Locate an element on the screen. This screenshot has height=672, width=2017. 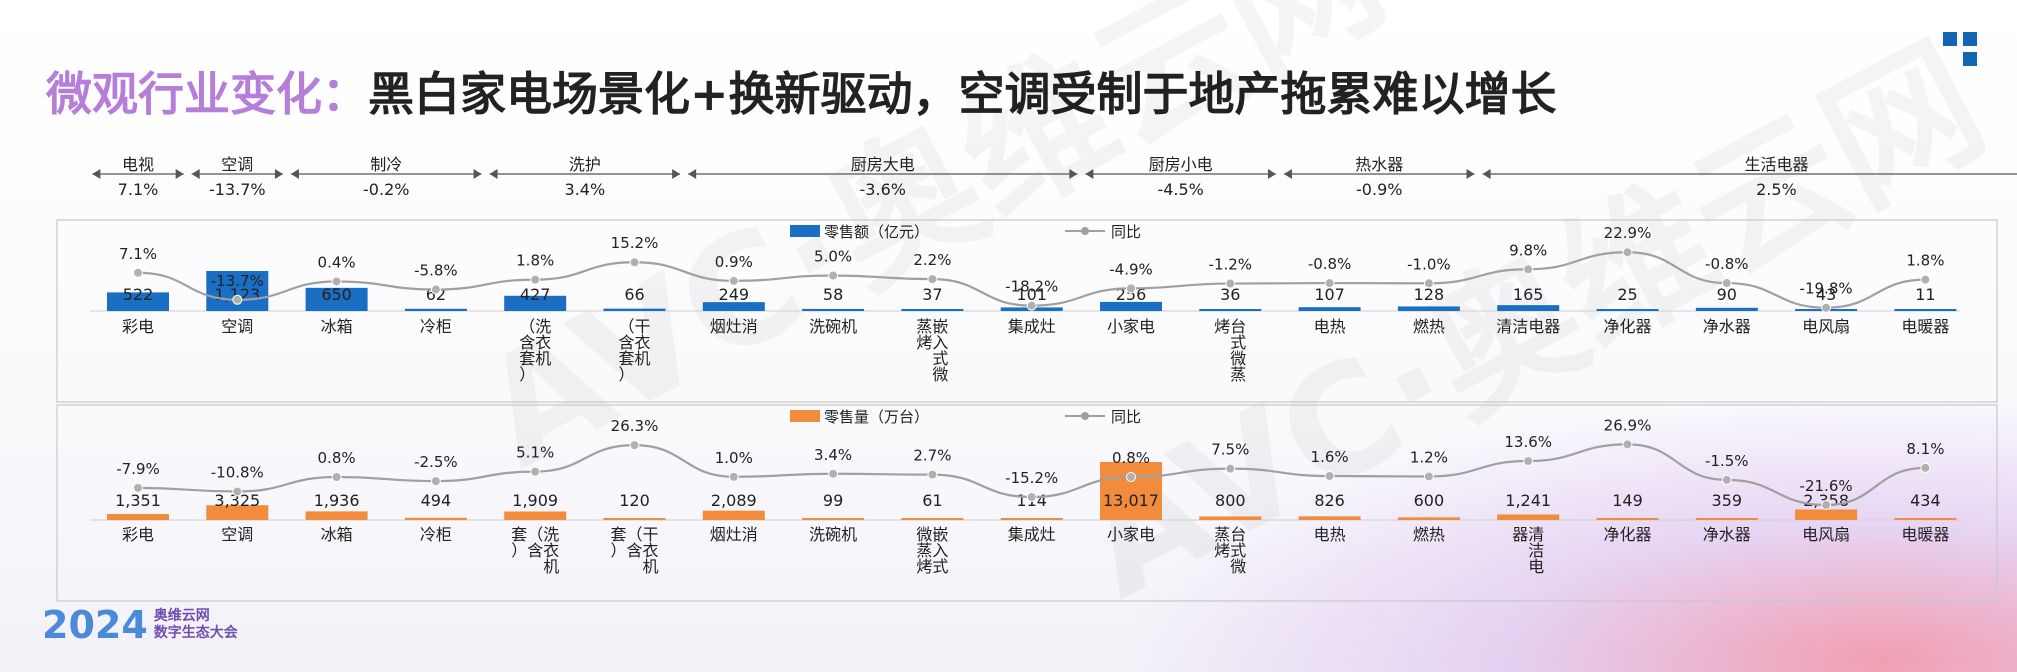
footer-line1: 奥维云网 is located at coordinates (181, 616).